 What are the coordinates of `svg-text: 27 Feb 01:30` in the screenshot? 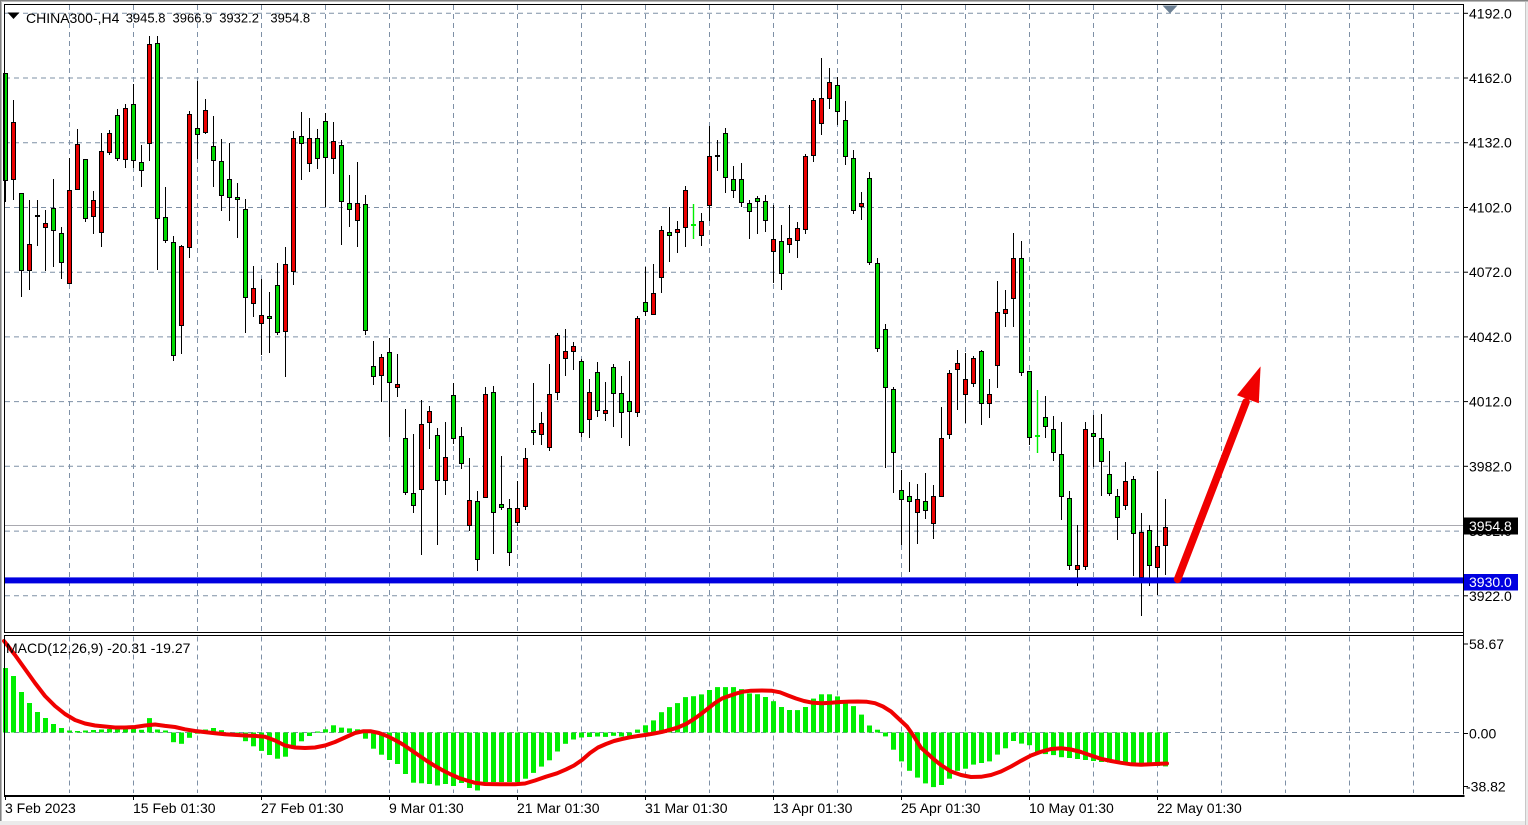 It's located at (302, 808).